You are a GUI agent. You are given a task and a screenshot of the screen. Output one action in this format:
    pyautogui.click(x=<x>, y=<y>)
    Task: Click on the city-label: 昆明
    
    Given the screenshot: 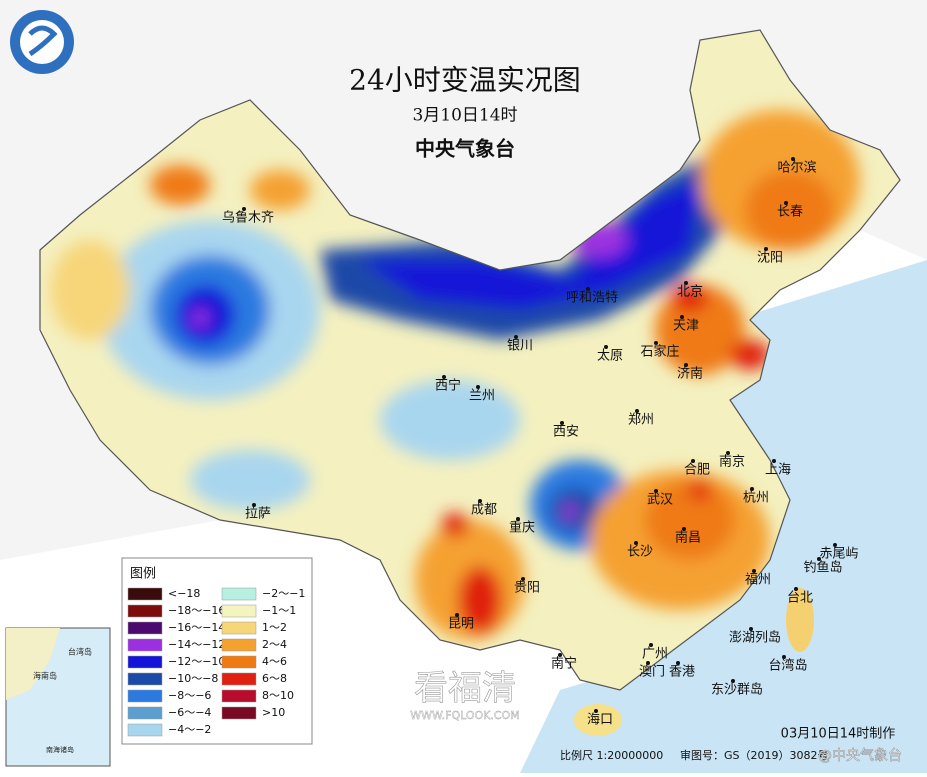 What is the action you would take?
    pyautogui.click(x=461, y=624)
    